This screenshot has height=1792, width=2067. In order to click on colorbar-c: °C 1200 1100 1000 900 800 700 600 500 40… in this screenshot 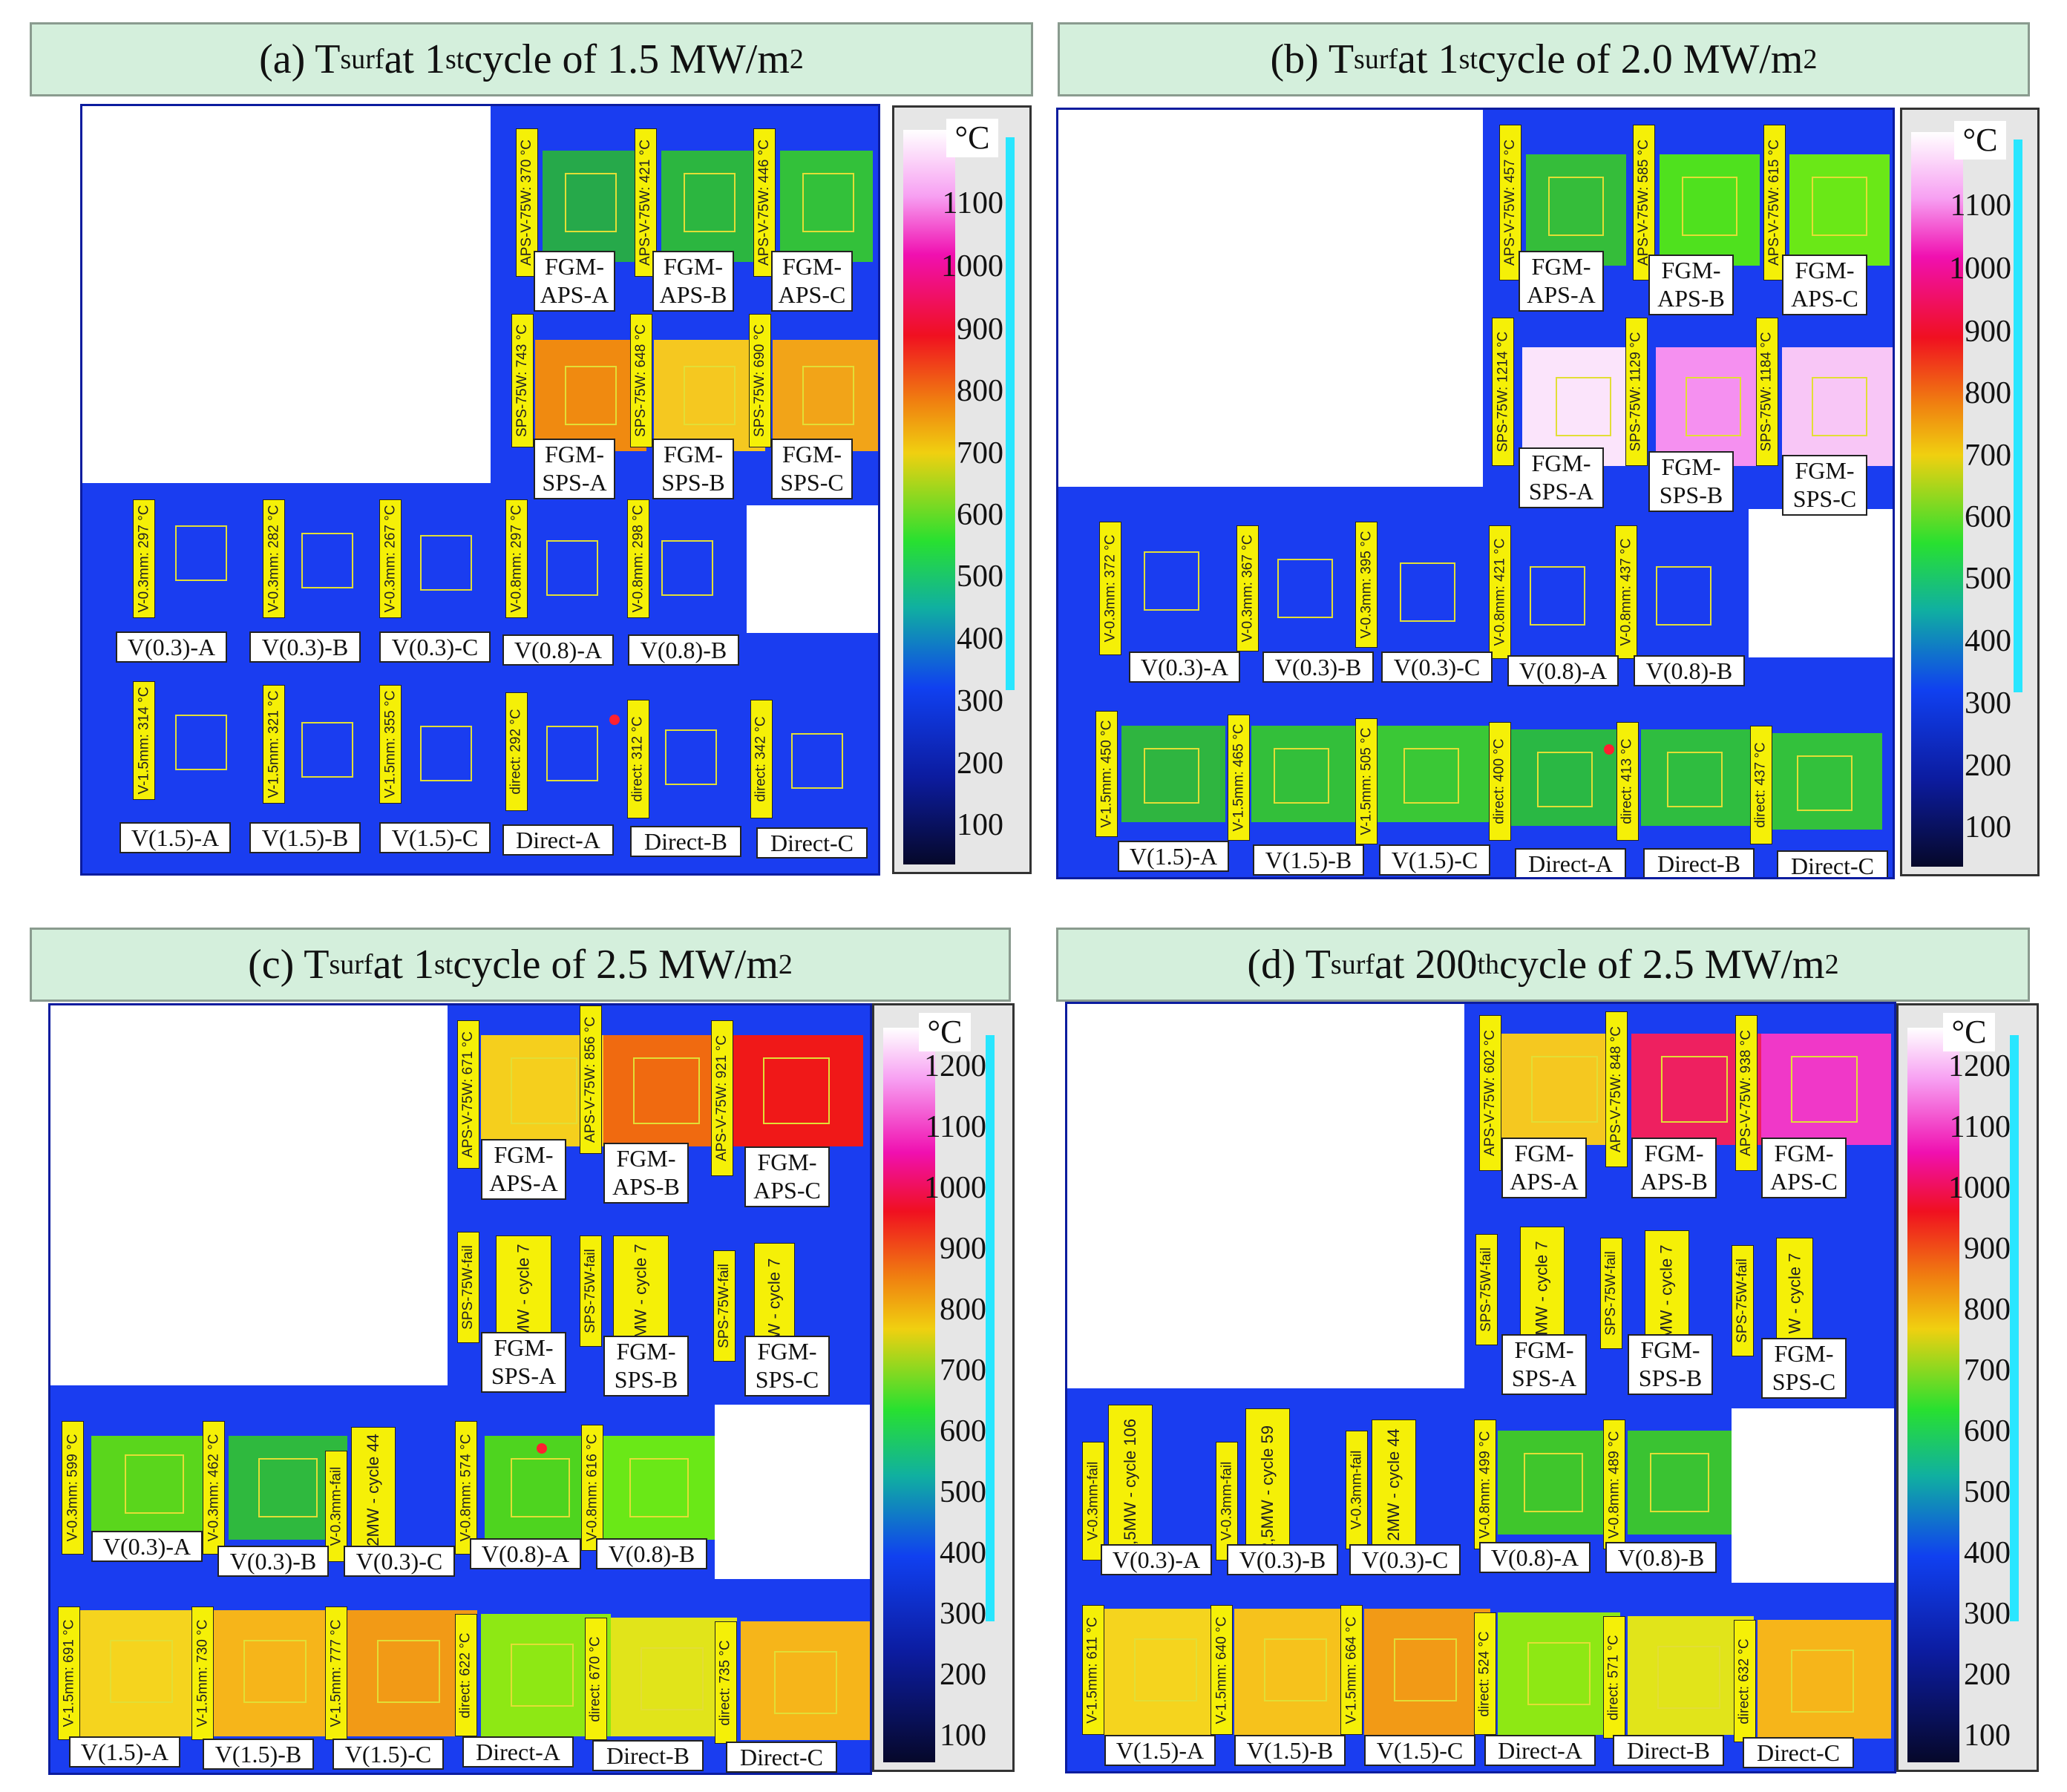, I will do `click(944, 1387)`.